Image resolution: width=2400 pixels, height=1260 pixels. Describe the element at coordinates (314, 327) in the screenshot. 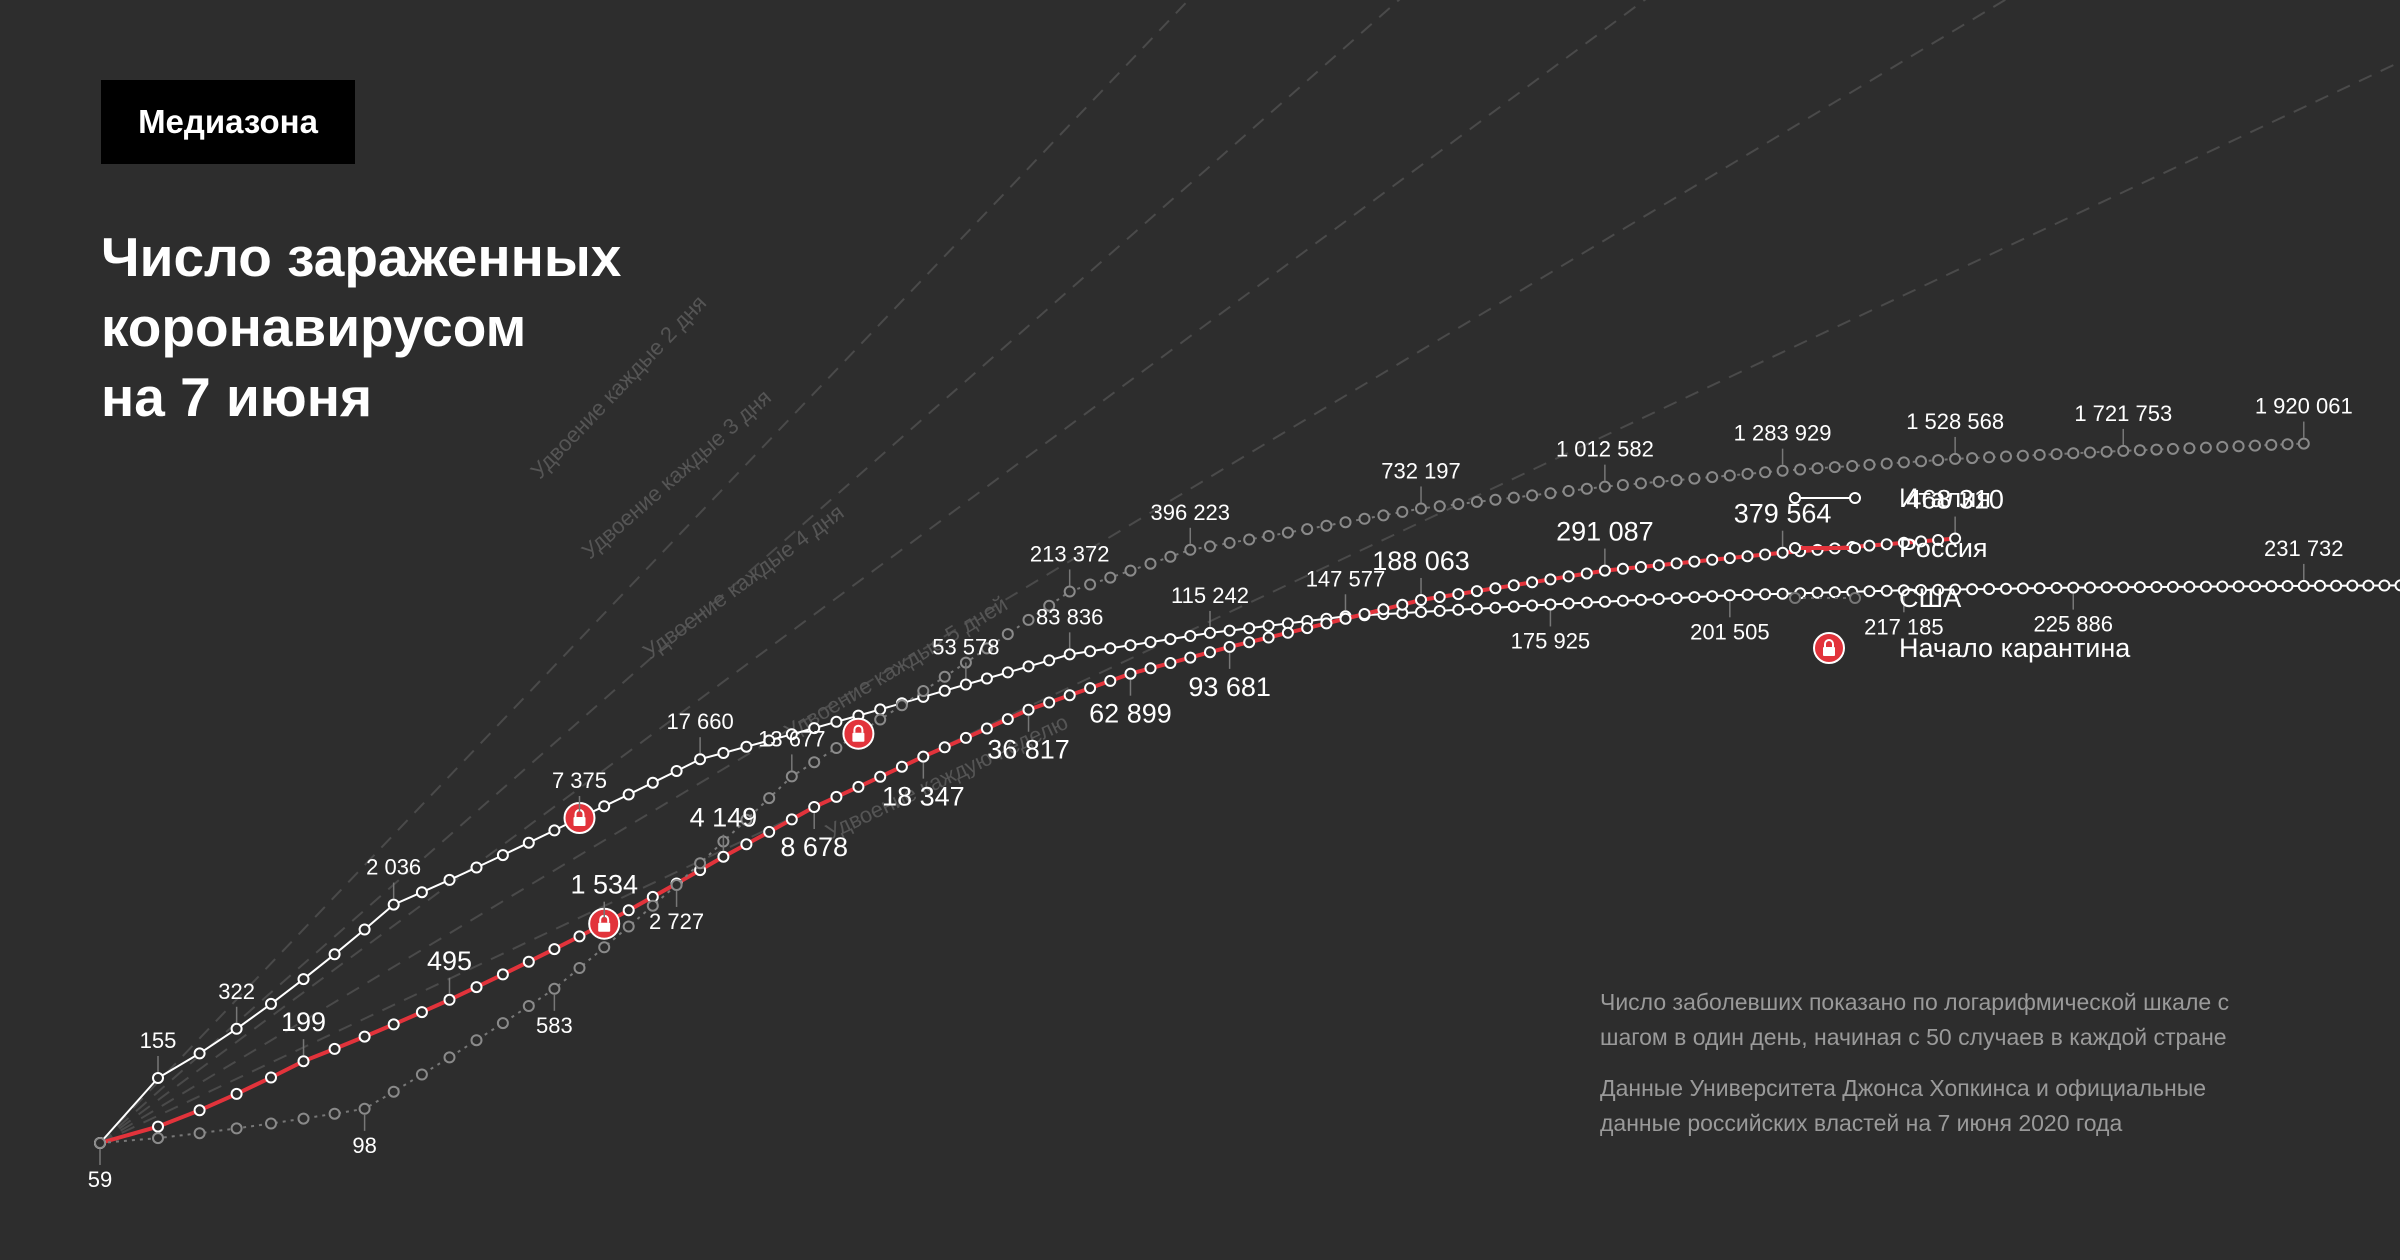

I see `title-line: коронавирусом` at that location.